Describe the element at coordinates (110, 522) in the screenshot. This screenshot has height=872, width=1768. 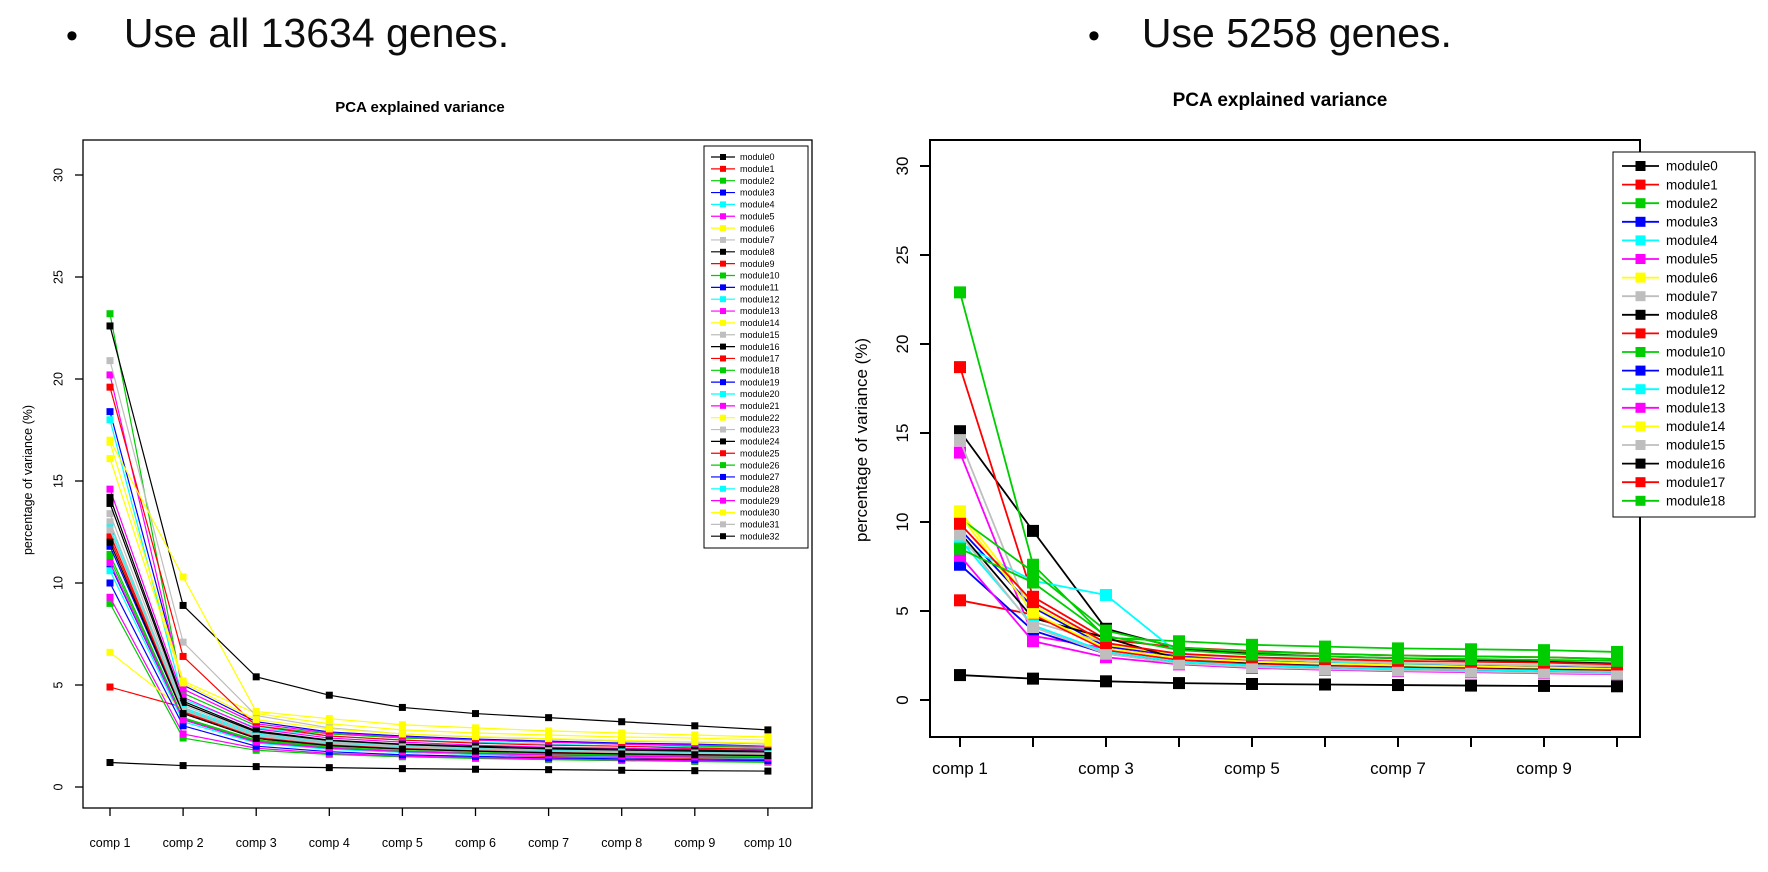
I see `data-point-module23` at that location.